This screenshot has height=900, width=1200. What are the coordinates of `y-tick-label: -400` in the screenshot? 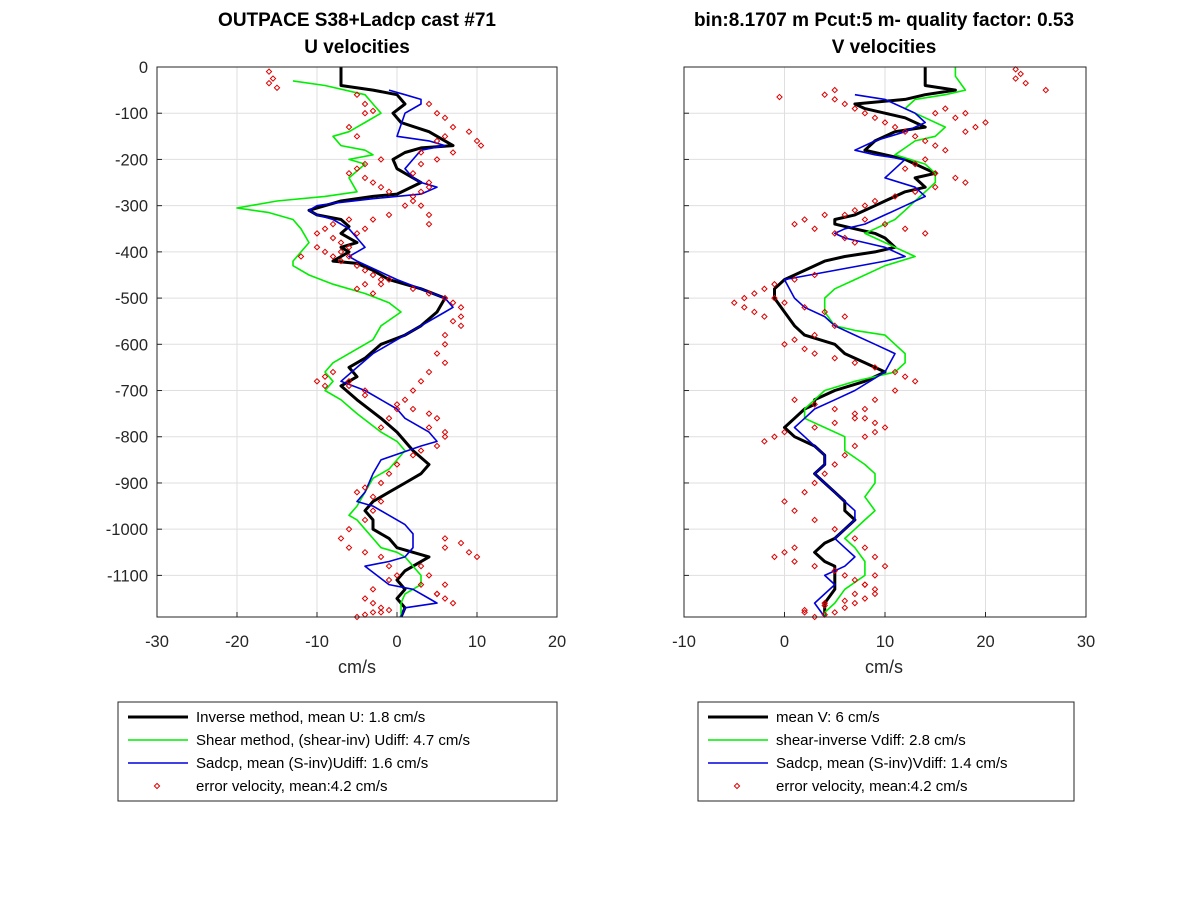 It's located at (131, 253).